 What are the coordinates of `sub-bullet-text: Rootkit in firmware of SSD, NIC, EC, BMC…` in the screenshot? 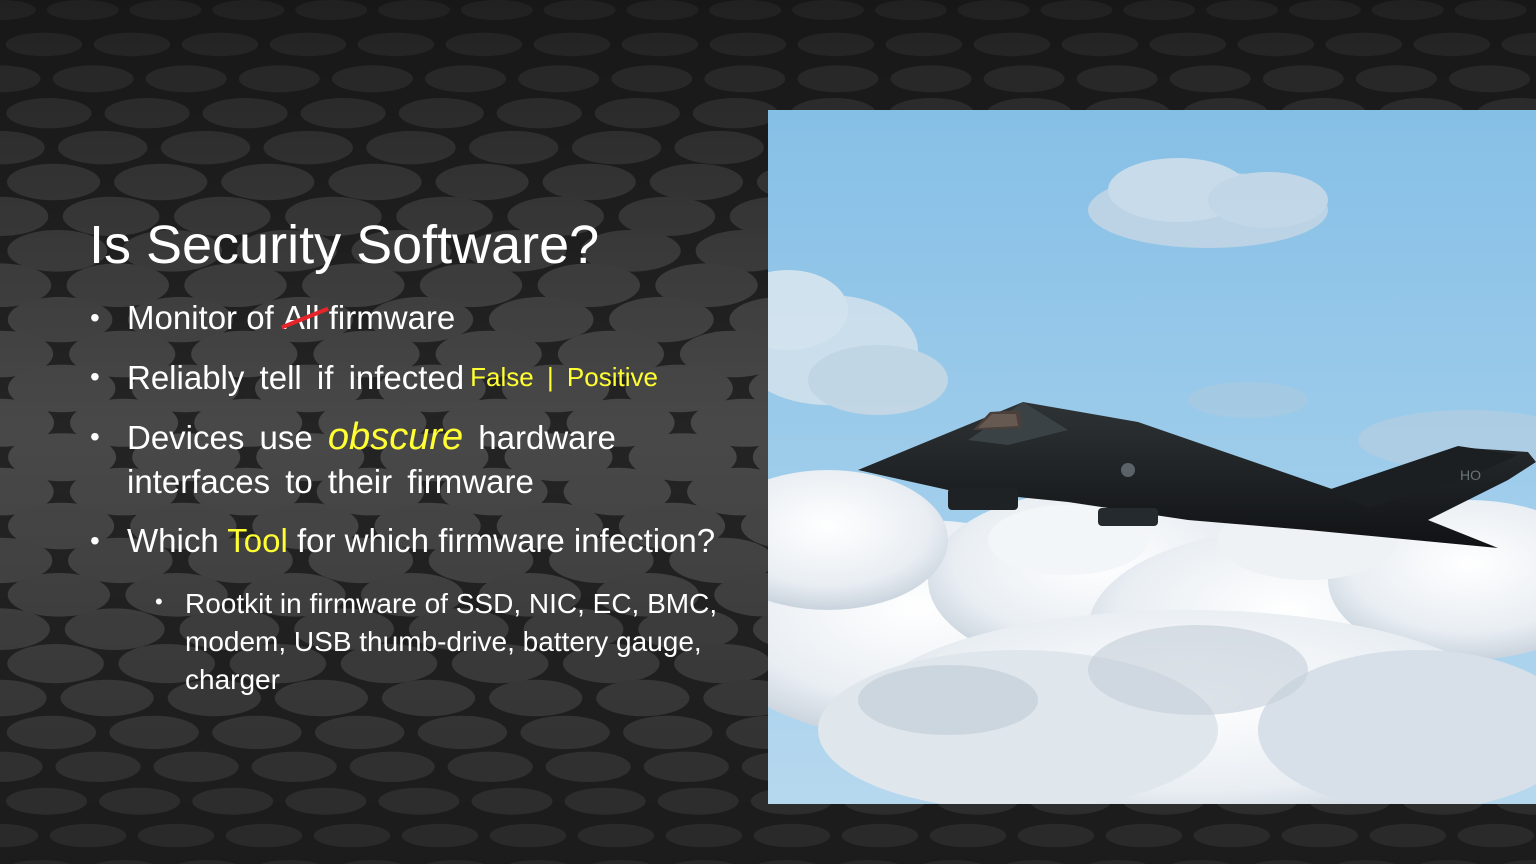 It's located at (451, 641).